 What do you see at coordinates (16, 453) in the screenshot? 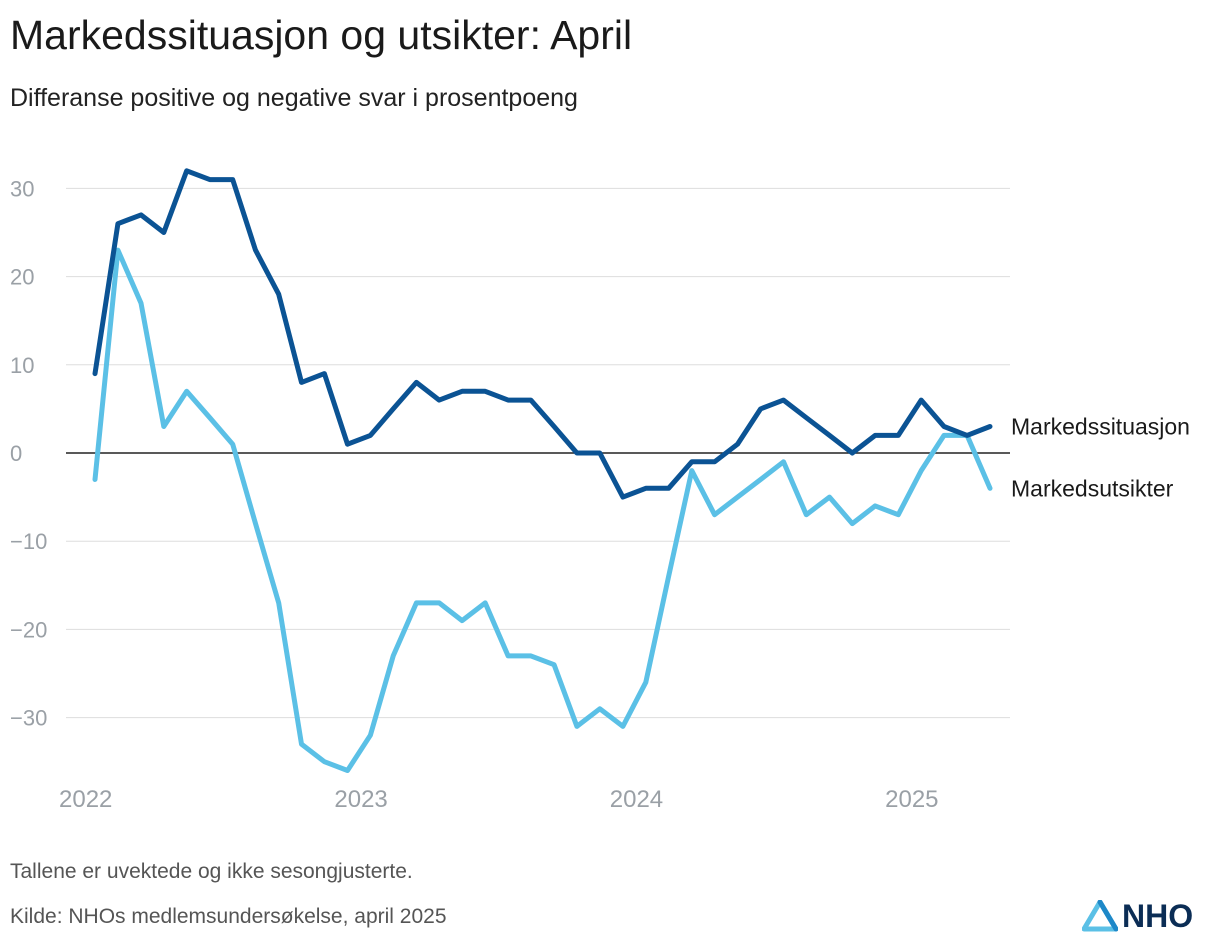
I see `y-tick-label: 0` at bounding box center [16, 453].